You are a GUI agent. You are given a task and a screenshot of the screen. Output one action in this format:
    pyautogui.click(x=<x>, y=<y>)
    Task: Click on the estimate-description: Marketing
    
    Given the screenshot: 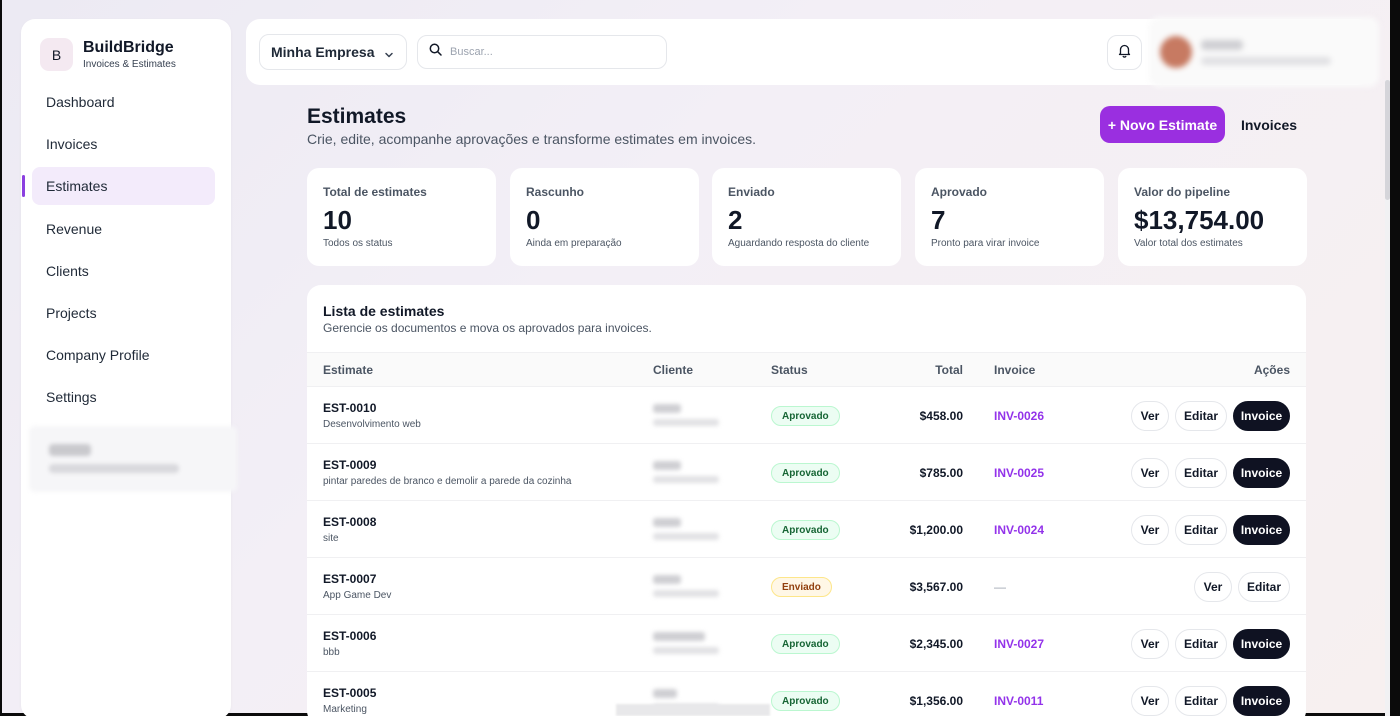 What is the action you would take?
    pyautogui.click(x=345, y=709)
    